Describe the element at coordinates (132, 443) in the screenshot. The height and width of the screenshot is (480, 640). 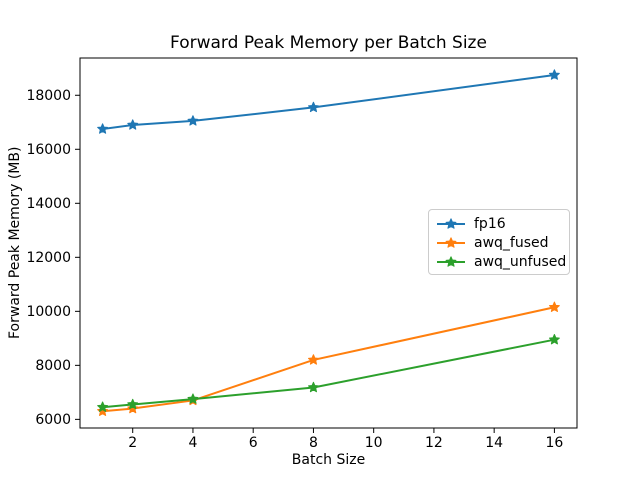
I see `x-tick-label: 2` at that location.